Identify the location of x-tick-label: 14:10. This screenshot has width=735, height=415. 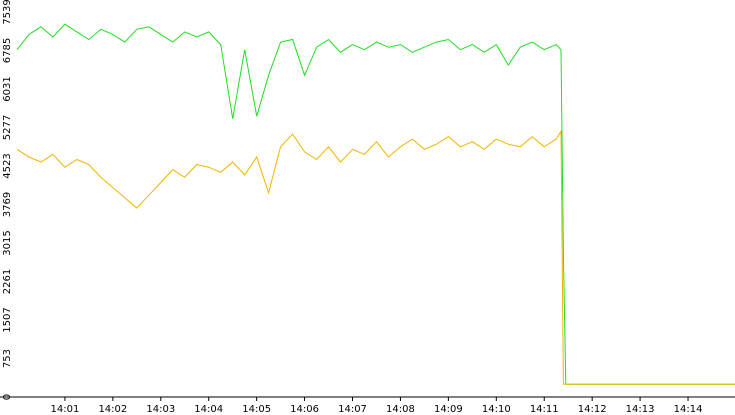
(496, 409).